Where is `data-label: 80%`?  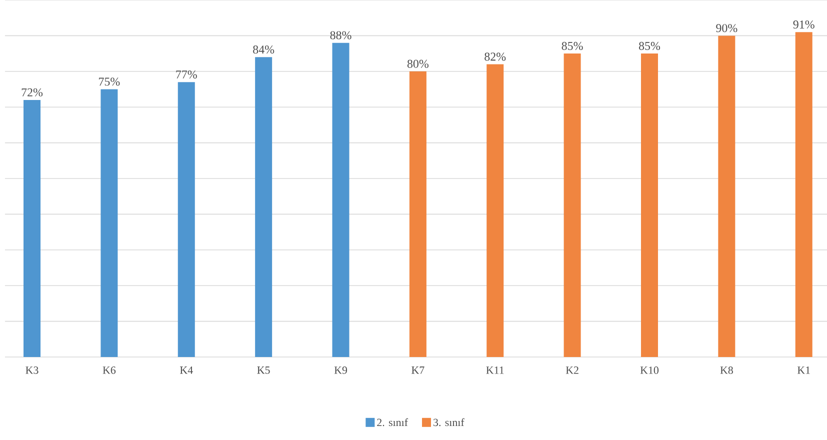 data-label: 80% is located at coordinates (417, 64).